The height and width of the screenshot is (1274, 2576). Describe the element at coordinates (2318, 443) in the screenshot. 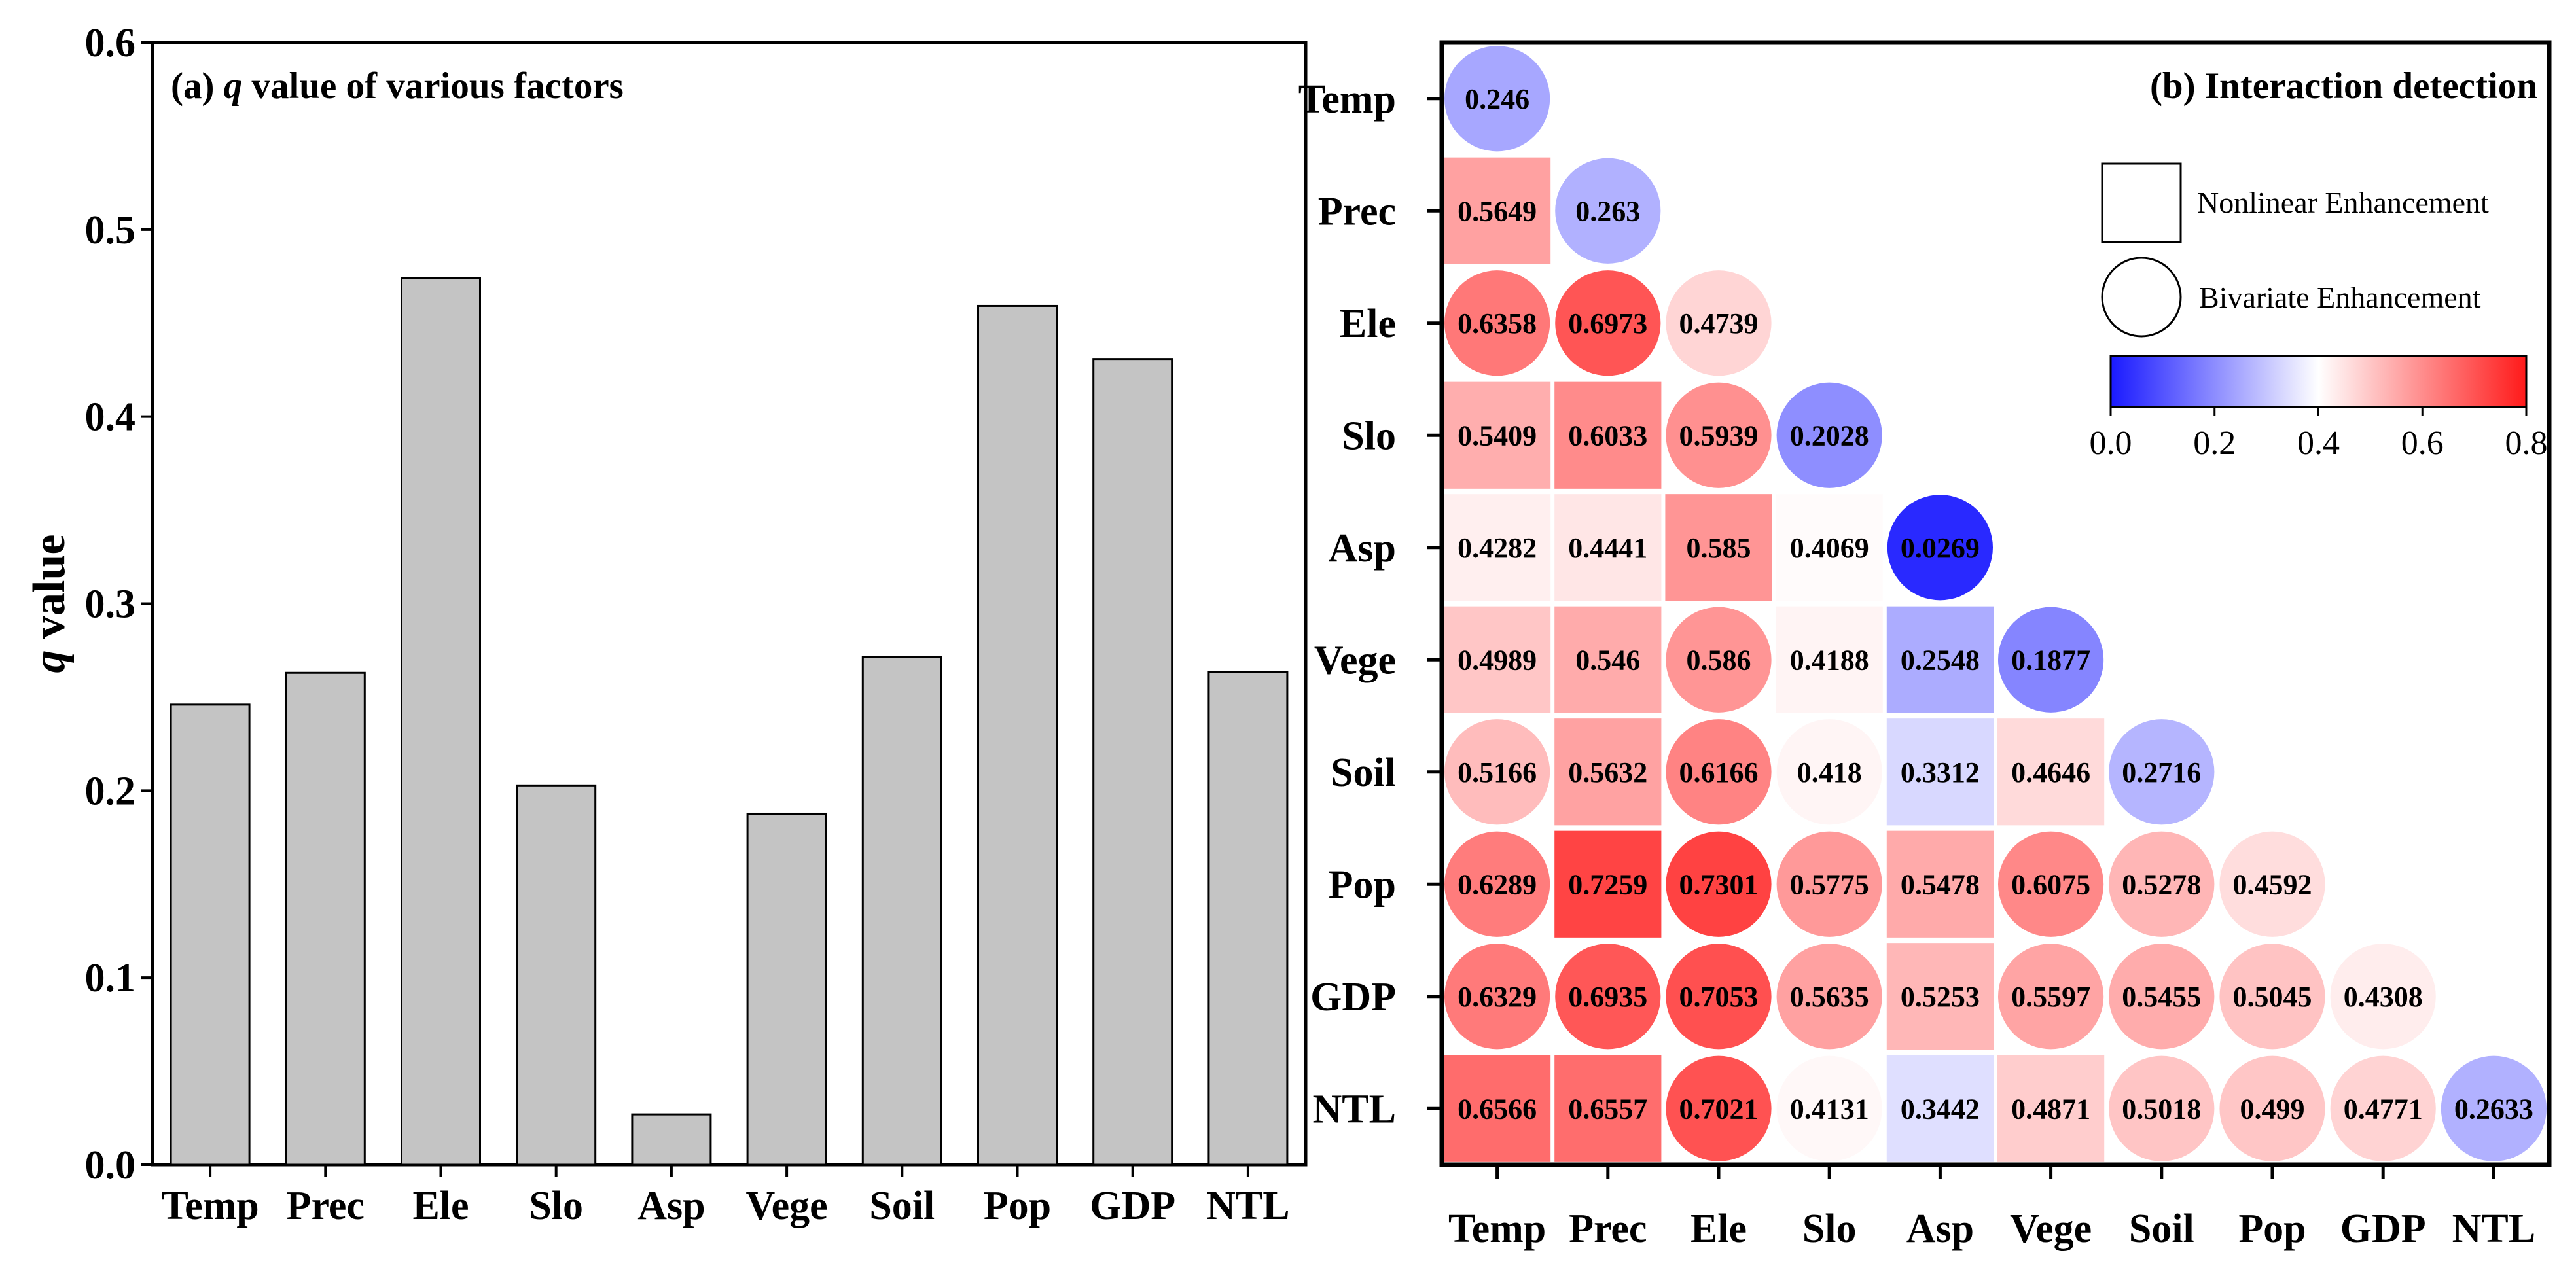

I see `colorbar-tick-label: 0.4` at that location.